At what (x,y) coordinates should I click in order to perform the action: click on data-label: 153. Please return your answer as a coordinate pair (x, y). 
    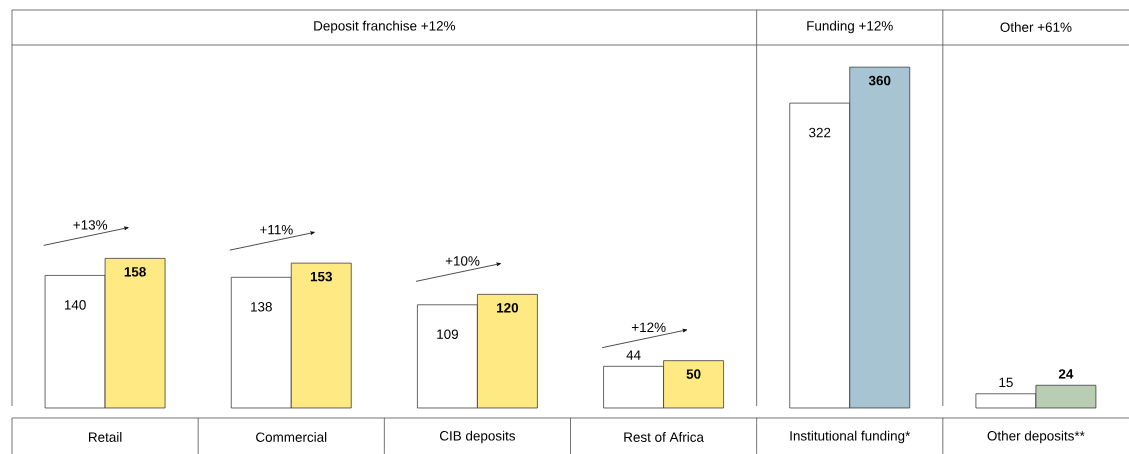
    Looking at the image, I should click on (321, 276).